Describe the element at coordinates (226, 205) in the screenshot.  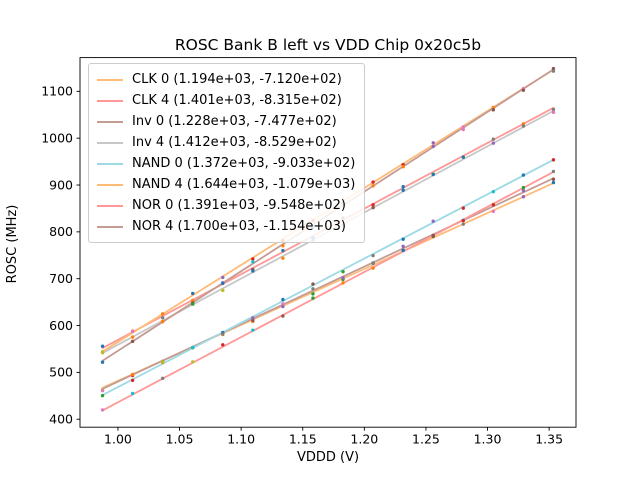
I see `legend-item-nor-0: NOR 0 (1.391e+03, -9.548e+02)` at that location.